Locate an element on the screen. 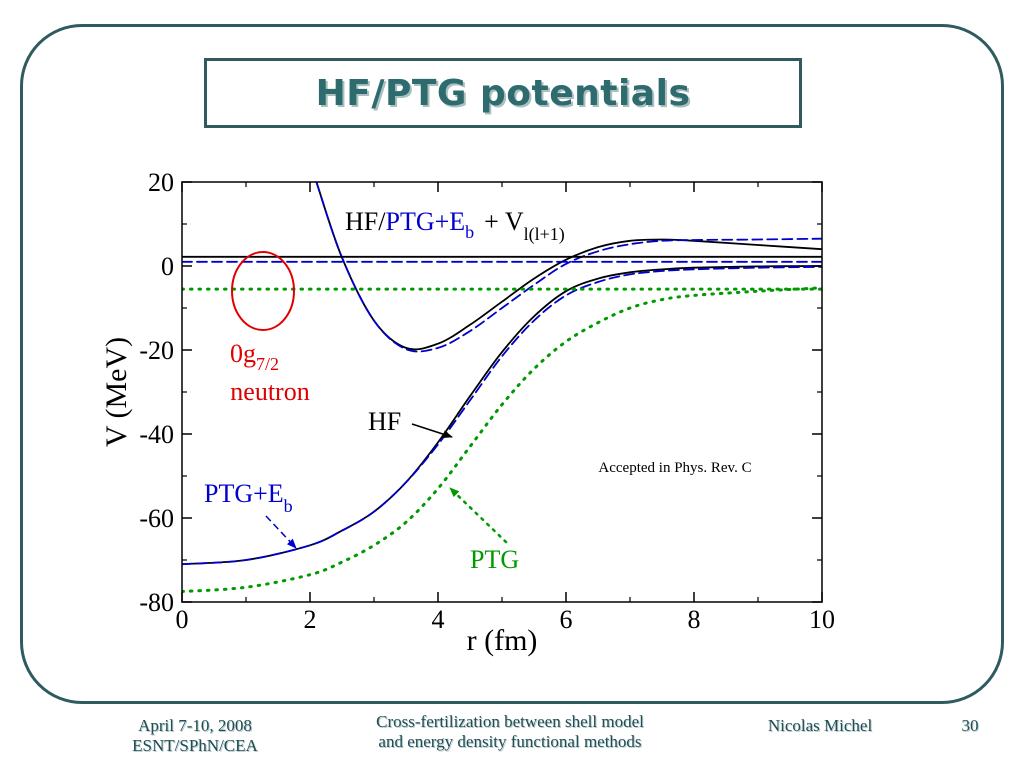  accepted-note: Accepted in Phys. Rev. C is located at coordinates (674, 468).